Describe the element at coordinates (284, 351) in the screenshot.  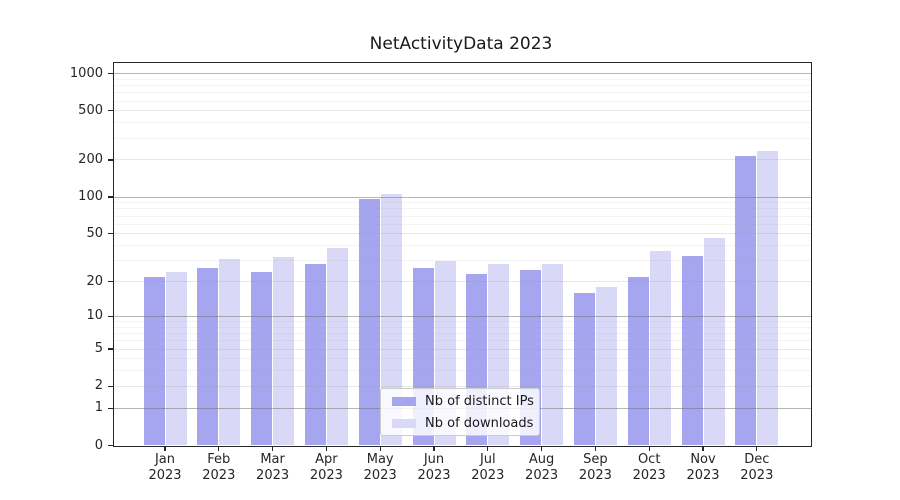
I see `bar-downloads-mar` at that location.